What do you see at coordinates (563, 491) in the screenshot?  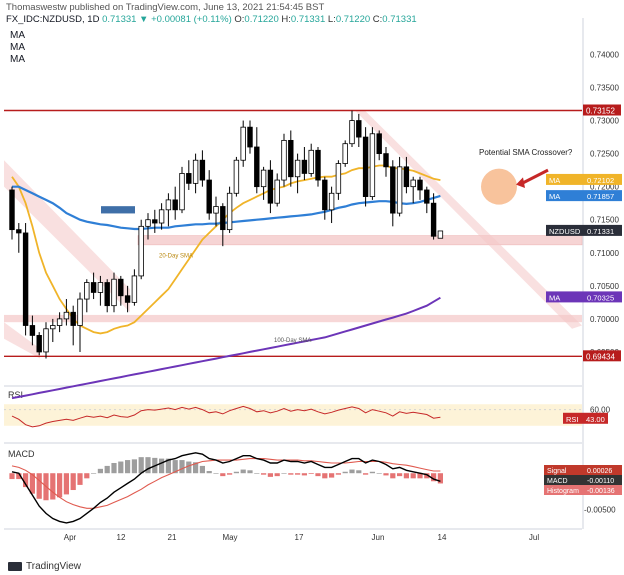 I see `macd-tag-label: Histogram` at bounding box center [563, 491].